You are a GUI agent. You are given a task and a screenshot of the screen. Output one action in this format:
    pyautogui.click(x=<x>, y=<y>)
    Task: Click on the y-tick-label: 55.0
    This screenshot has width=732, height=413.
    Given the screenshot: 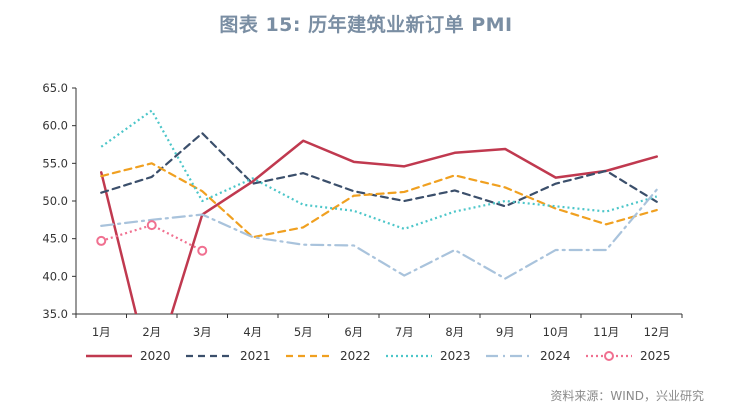 What is the action you would take?
    pyautogui.click(x=55, y=163)
    